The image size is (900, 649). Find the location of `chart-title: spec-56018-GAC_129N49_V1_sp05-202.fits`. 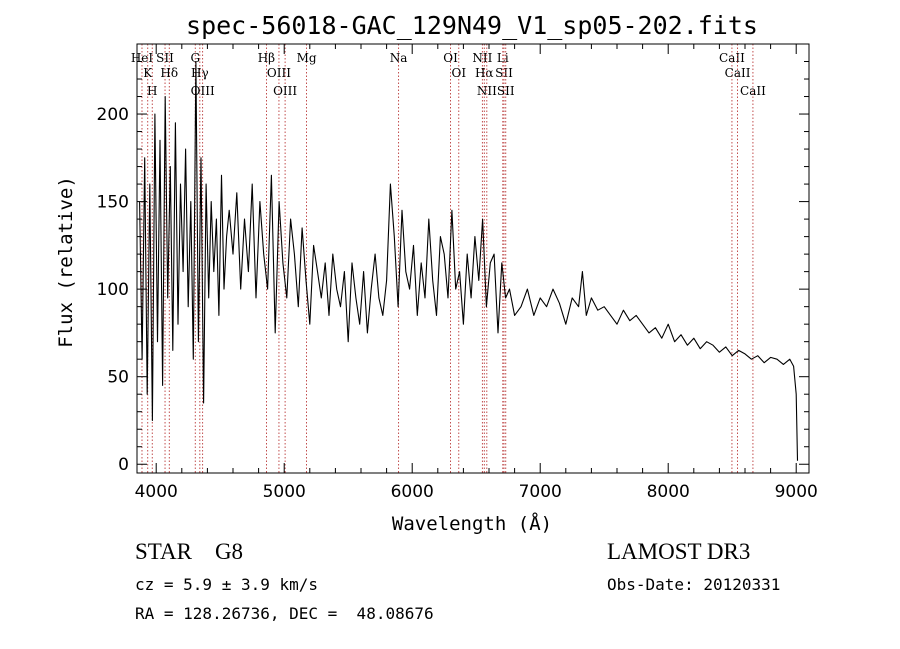

chart-title: spec-56018-GAC_129N49_V1_sp05-202.fits is located at coordinates (472, 25).